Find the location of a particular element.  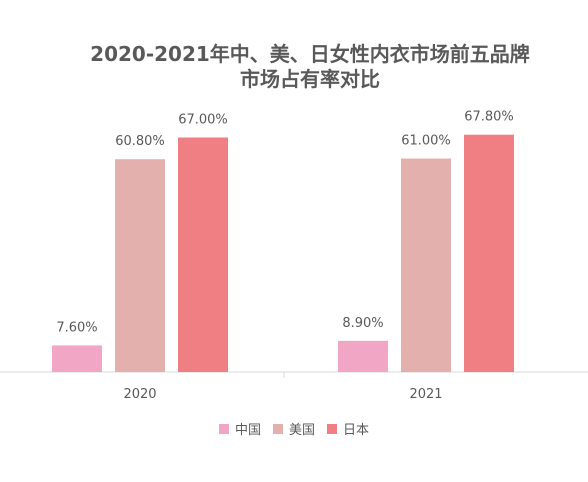

data-label: 67.00% is located at coordinates (203, 120).